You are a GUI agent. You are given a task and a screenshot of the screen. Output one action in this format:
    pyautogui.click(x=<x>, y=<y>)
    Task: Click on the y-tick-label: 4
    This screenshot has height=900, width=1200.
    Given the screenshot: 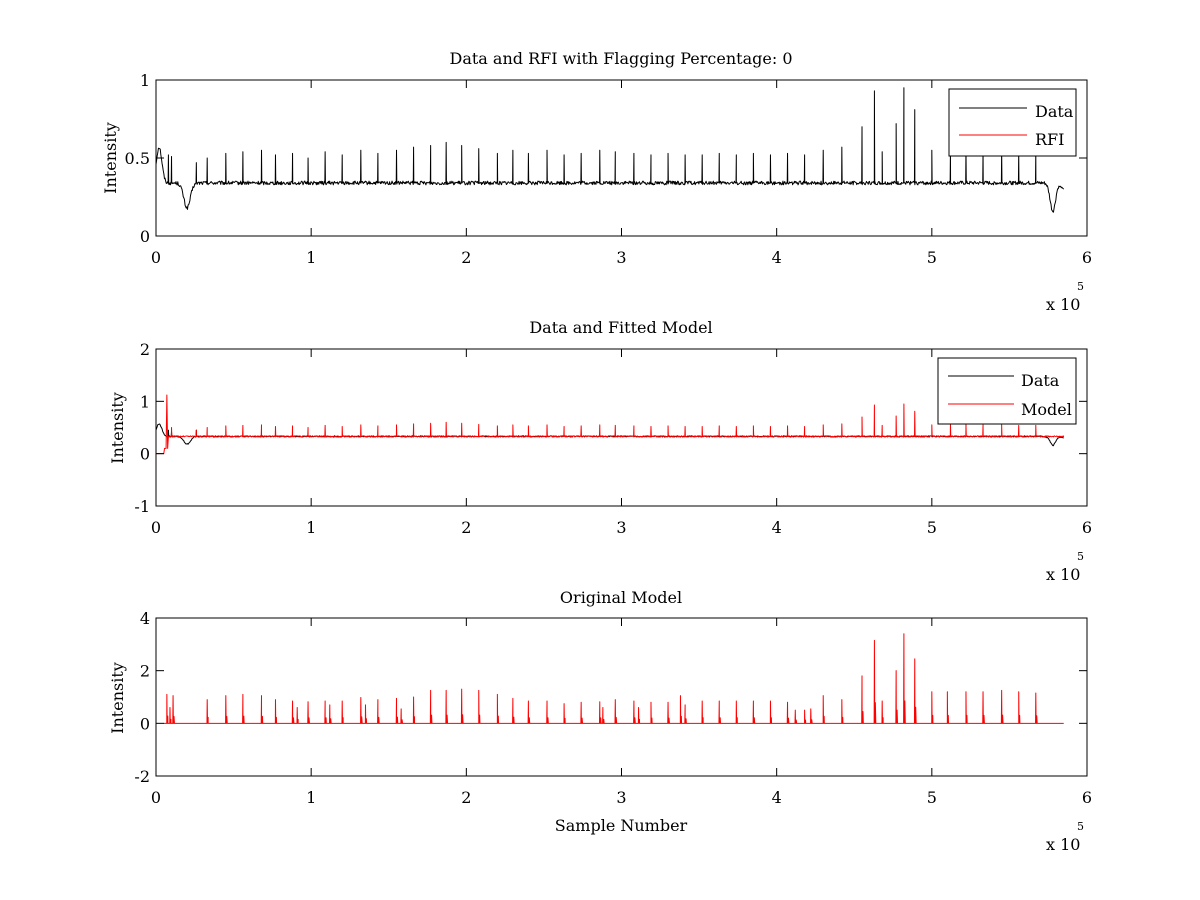 What is the action you would take?
    pyautogui.click(x=145, y=618)
    